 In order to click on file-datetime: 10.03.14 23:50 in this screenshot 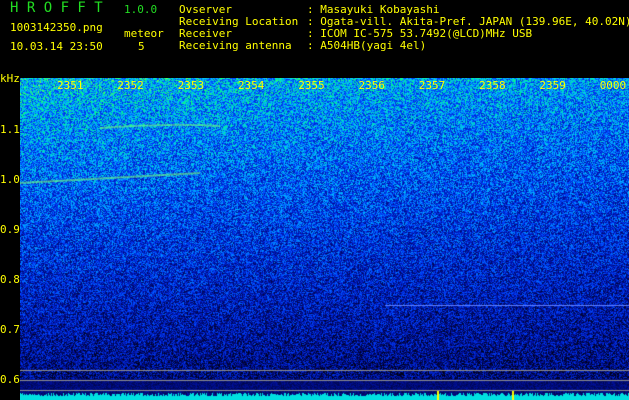, I will do `click(56, 46)`.